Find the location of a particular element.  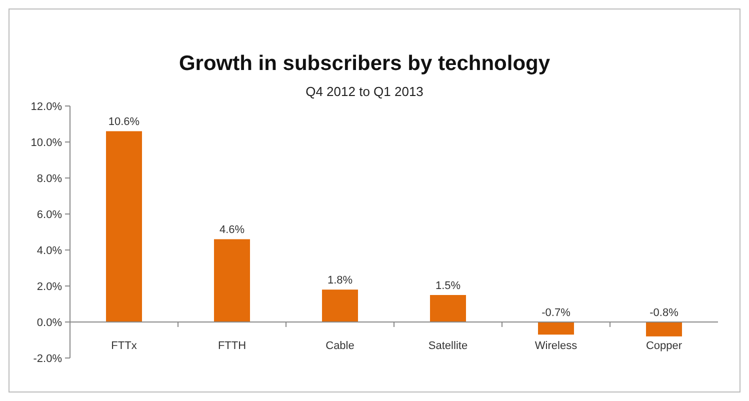

y-tick-label: -2.0% is located at coordinates (47, 358).